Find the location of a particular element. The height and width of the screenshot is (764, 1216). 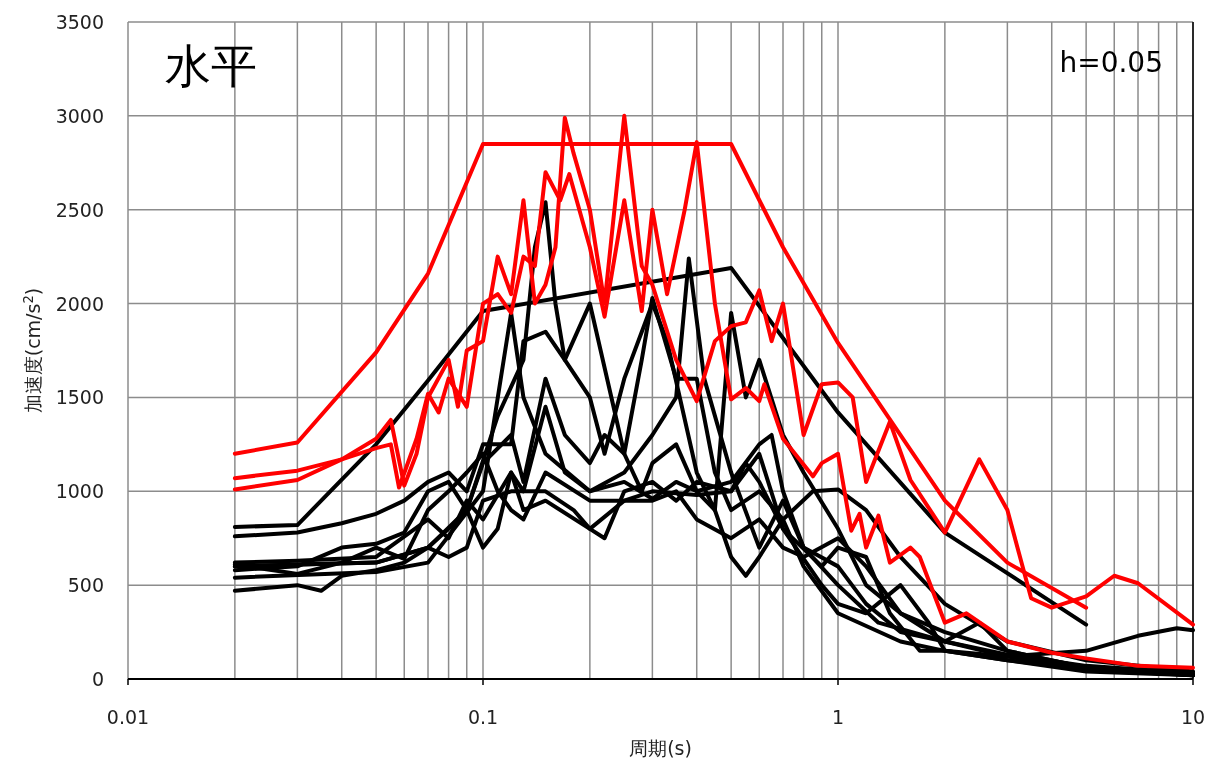

x-tick-label: 1 is located at coordinates (838, 717).